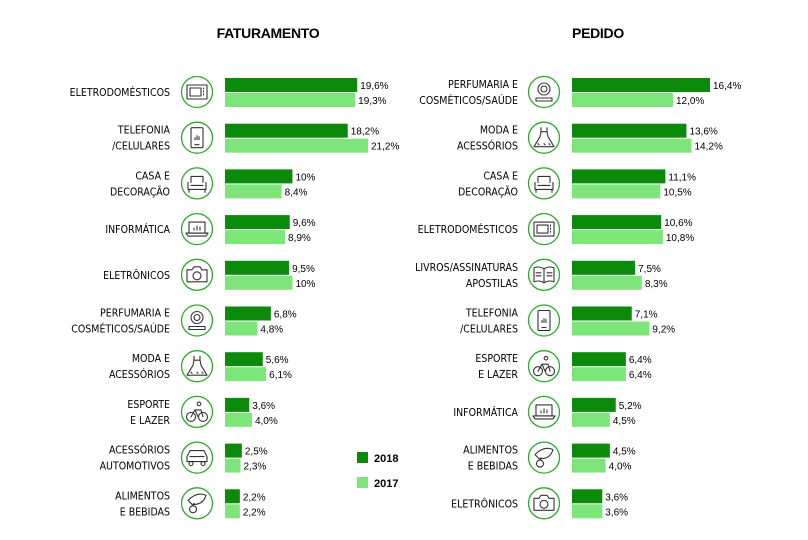 The height and width of the screenshot is (540, 808). I want to click on data-label: 19,3%, so click(372, 101).